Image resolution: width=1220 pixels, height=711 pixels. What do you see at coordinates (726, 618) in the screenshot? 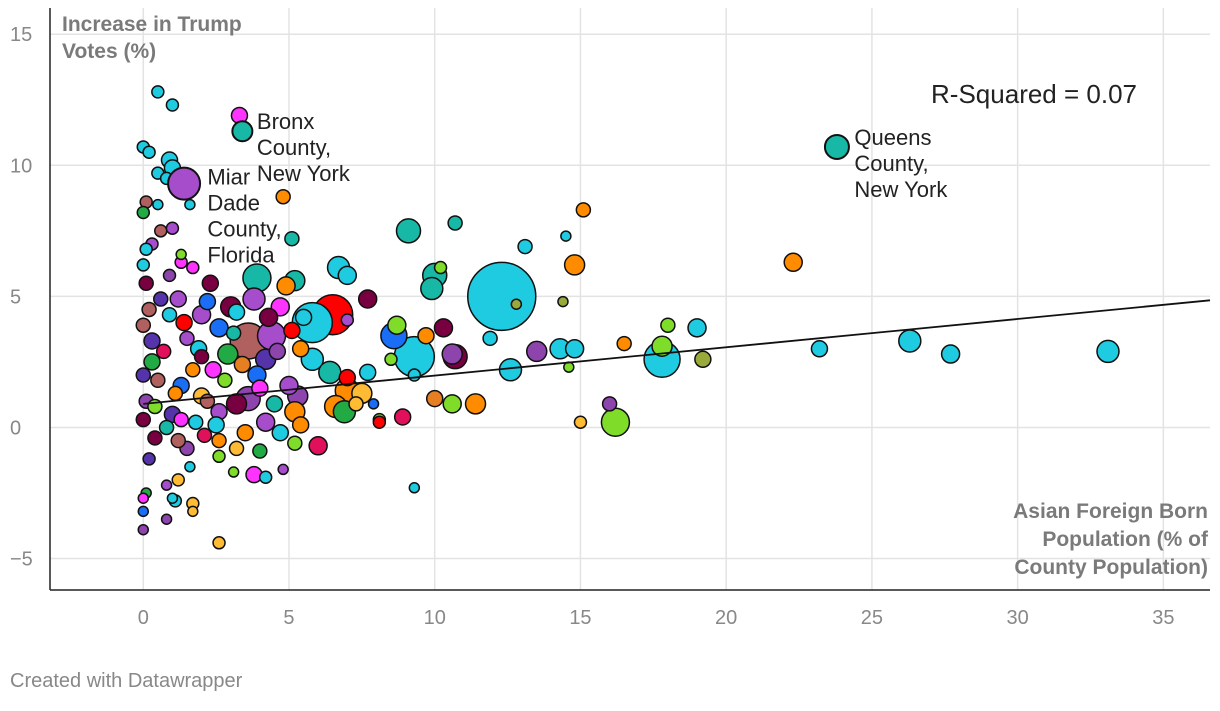
I see `x-tick-label: 20` at bounding box center [726, 618].